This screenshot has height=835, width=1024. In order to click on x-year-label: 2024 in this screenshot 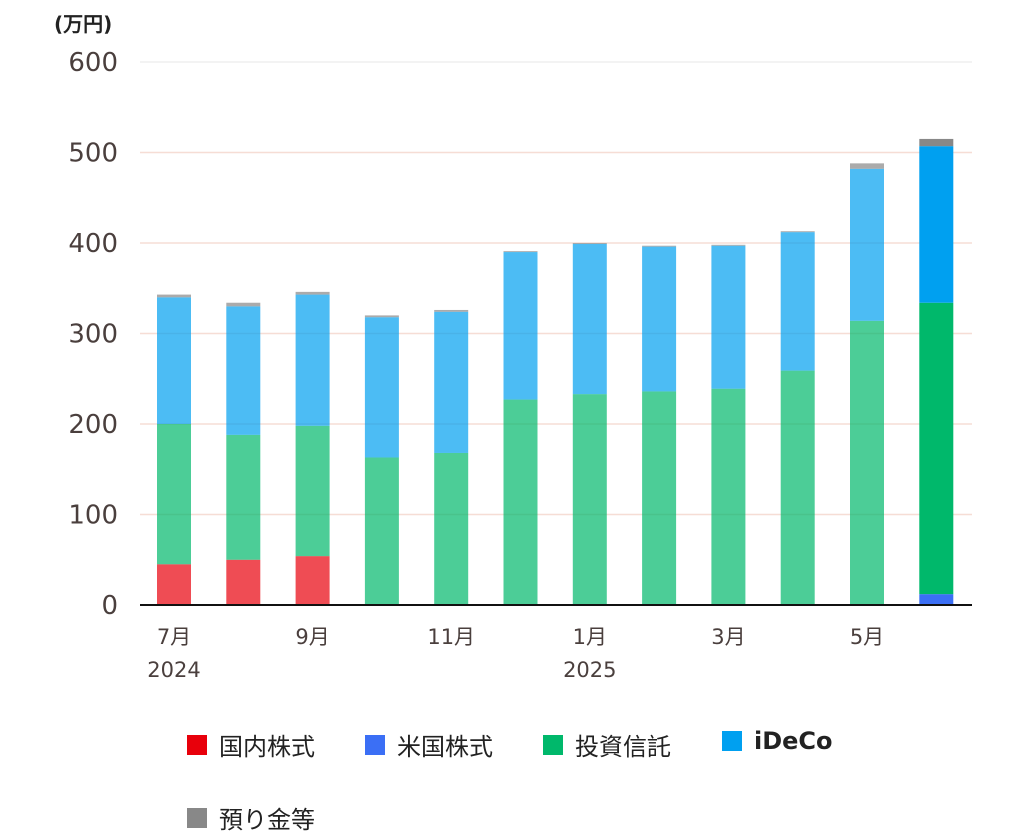, I will do `click(173, 670)`.